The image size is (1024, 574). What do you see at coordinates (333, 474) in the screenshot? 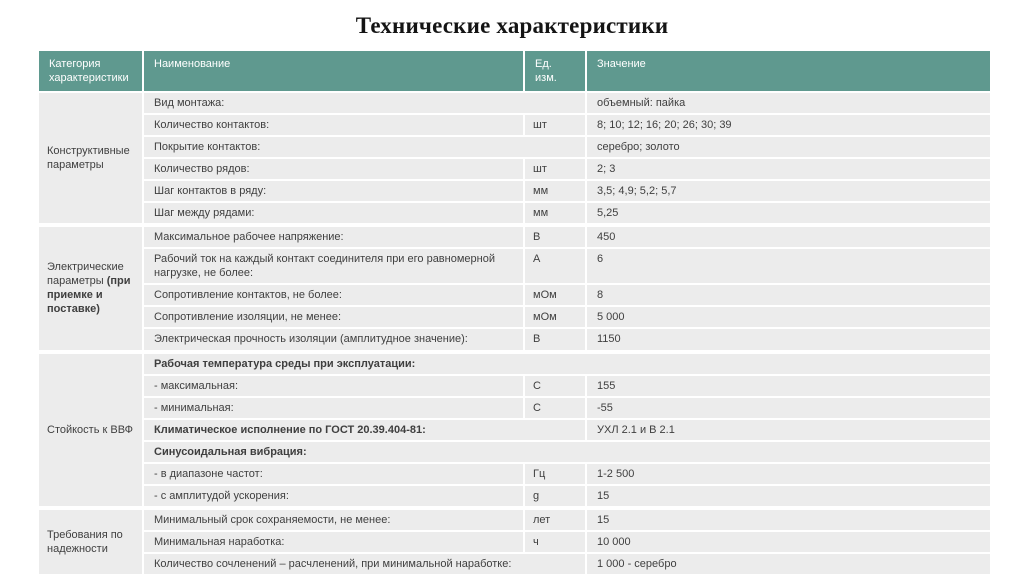
I see `name-cell: - в диапазоне частот:` at bounding box center [333, 474].